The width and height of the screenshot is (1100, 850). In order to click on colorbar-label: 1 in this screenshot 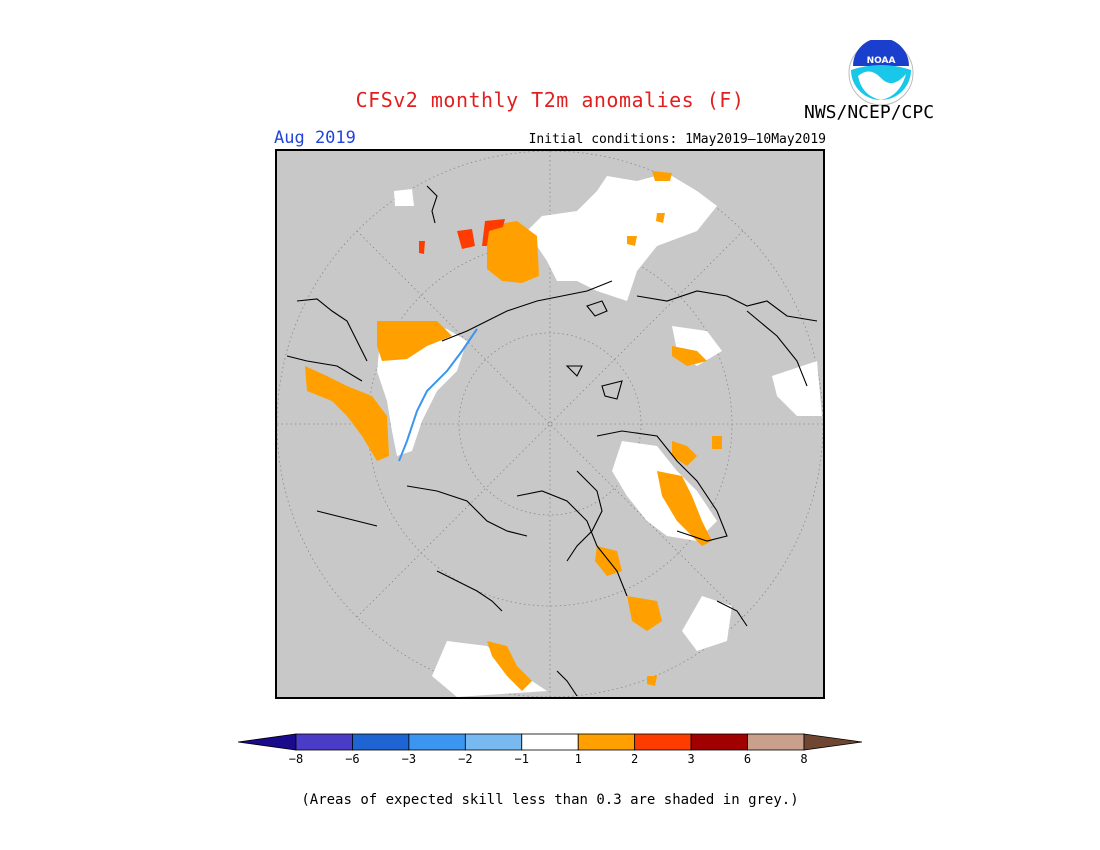, I will do `click(578, 759)`.